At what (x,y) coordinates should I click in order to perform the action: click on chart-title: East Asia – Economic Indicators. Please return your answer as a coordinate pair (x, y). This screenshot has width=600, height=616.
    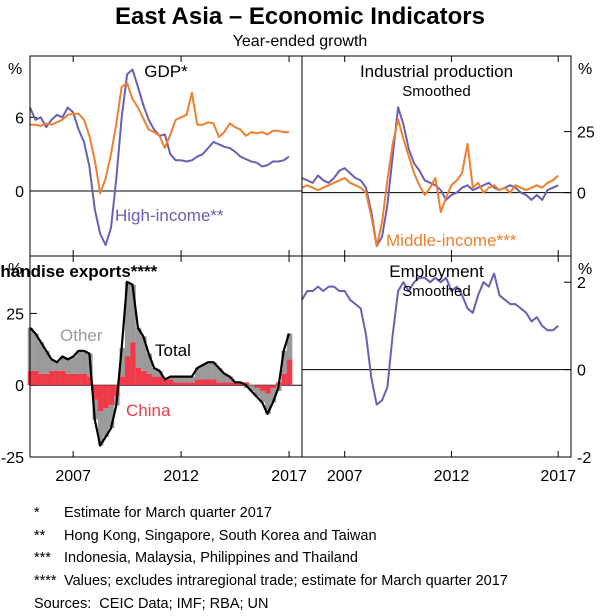
    Looking at the image, I should click on (300, 16).